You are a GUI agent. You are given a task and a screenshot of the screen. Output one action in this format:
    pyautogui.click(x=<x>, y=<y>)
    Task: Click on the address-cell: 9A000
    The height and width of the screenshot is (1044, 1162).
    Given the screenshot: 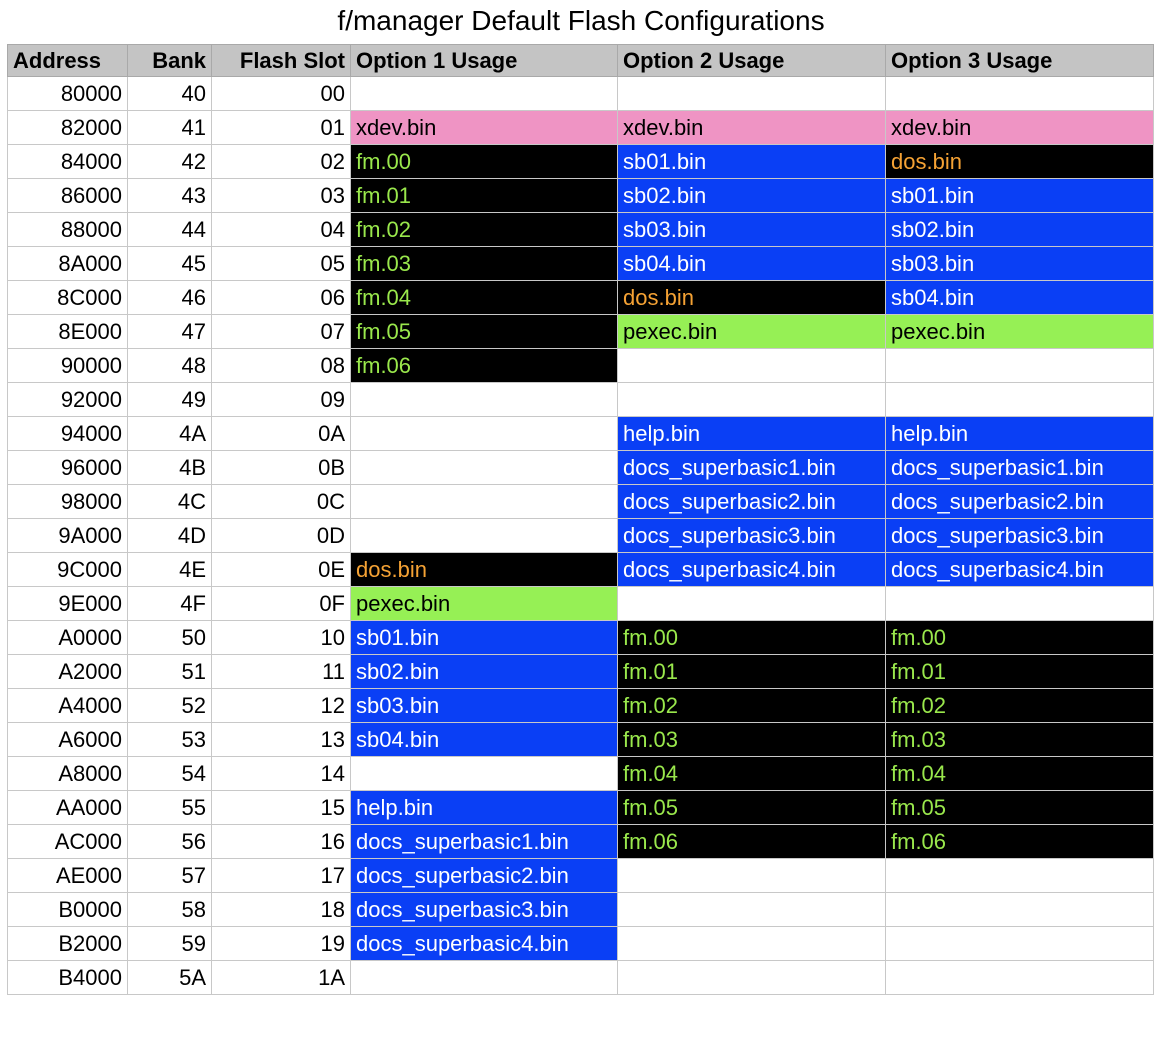 What is the action you would take?
    pyautogui.click(x=67, y=535)
    